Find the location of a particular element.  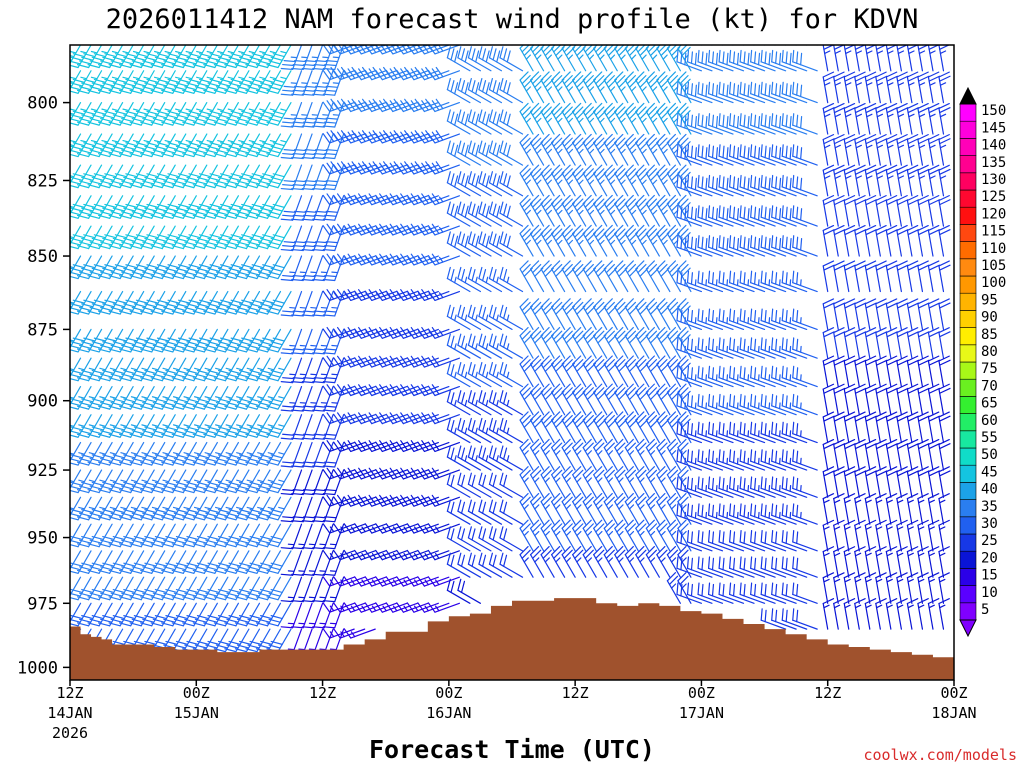

colorbar-label: 55 is located at coordinates (989, 438).